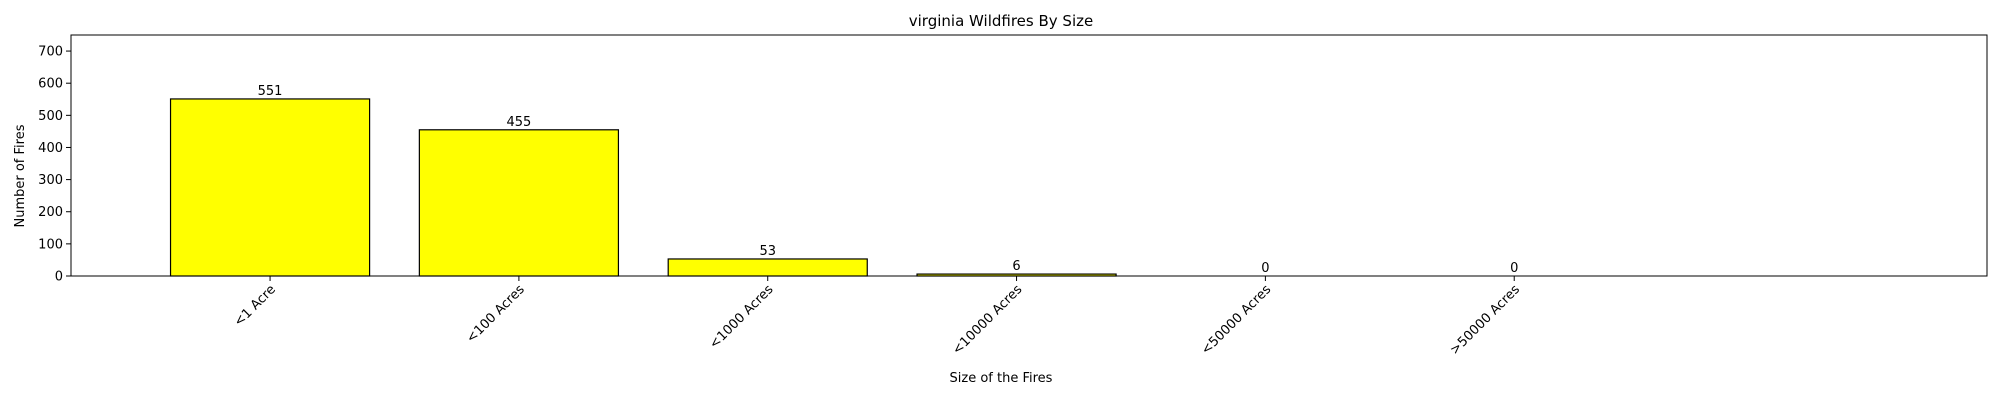  What do you see at coordinates (254, 305) in the screenshot?
I see `x-tick-label: <1 Acre` at bounding box center [254, 305].